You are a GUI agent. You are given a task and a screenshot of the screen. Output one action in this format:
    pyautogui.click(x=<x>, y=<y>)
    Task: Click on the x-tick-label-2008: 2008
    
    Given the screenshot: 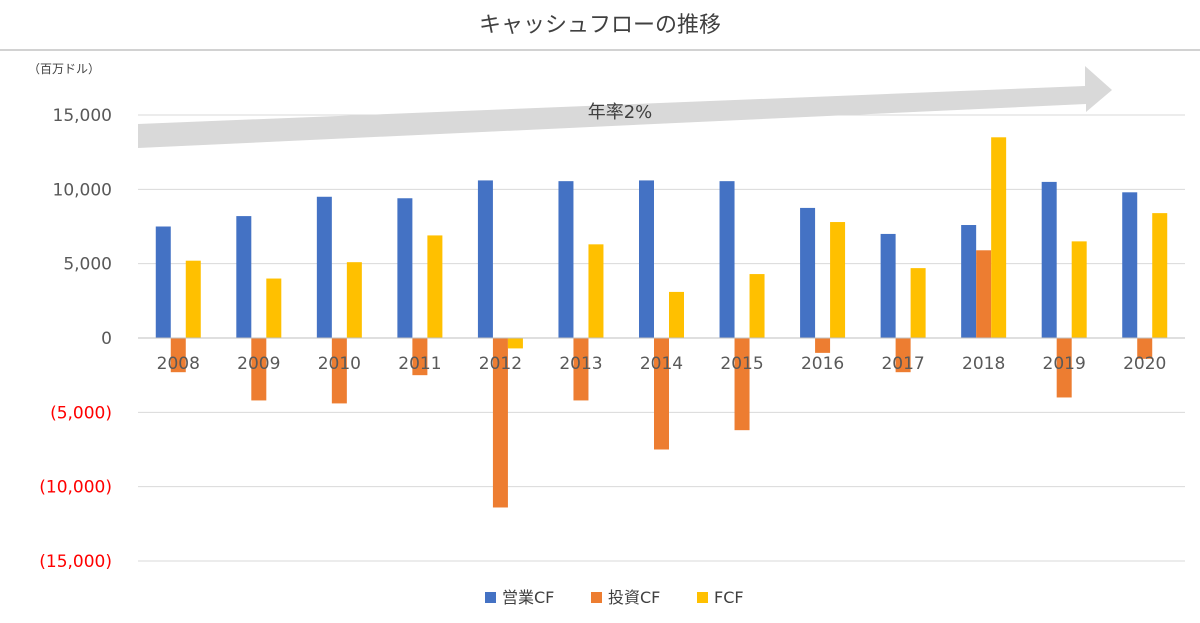 What is the action you would take?
    pyautogui.click(x=178, y=364)
    